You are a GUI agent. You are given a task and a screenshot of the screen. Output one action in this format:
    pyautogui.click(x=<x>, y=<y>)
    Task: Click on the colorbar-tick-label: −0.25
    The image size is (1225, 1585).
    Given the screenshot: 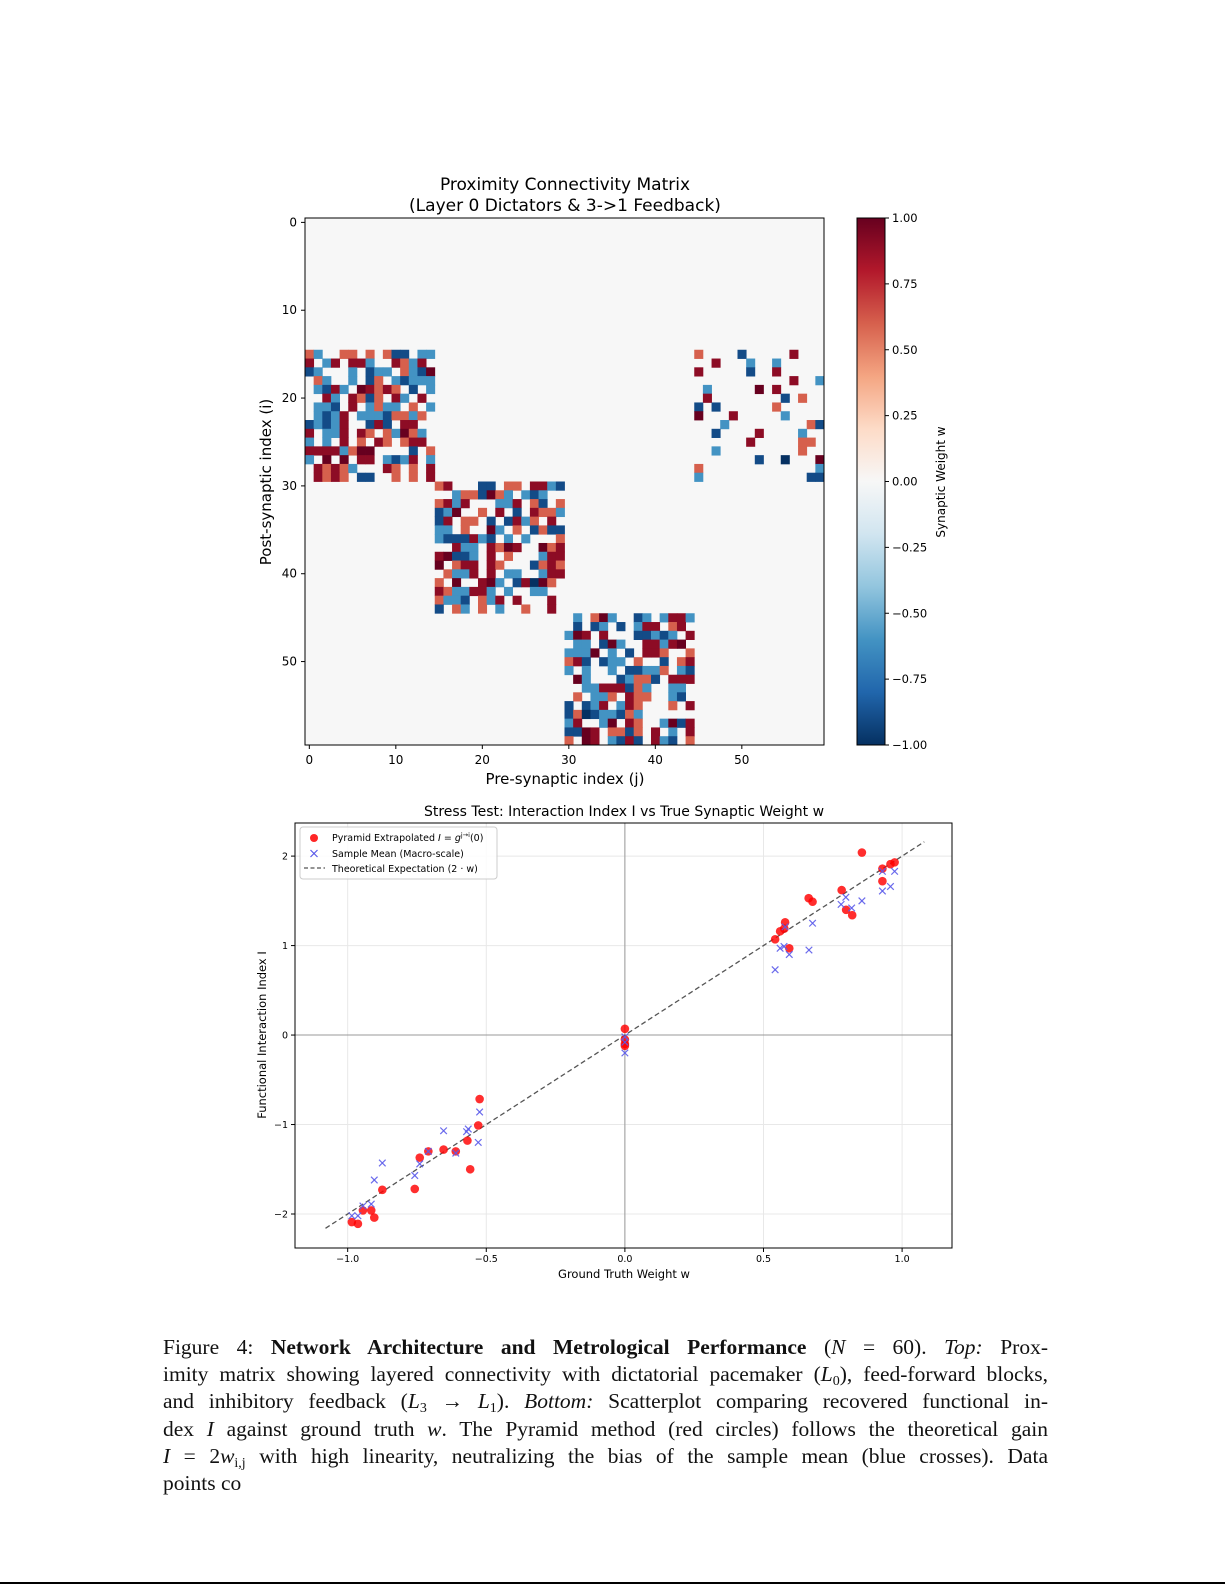 What is the action you would take?
    pyautogui.click(x=909, y=547)
    